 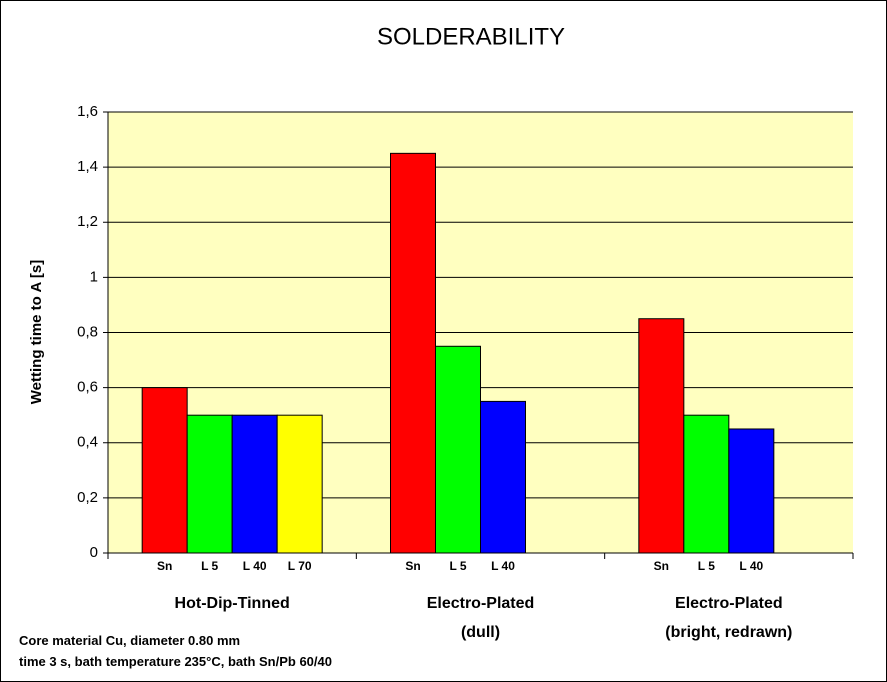 I want to click on bar-series-label: L 70, so click(x=300, y=566).